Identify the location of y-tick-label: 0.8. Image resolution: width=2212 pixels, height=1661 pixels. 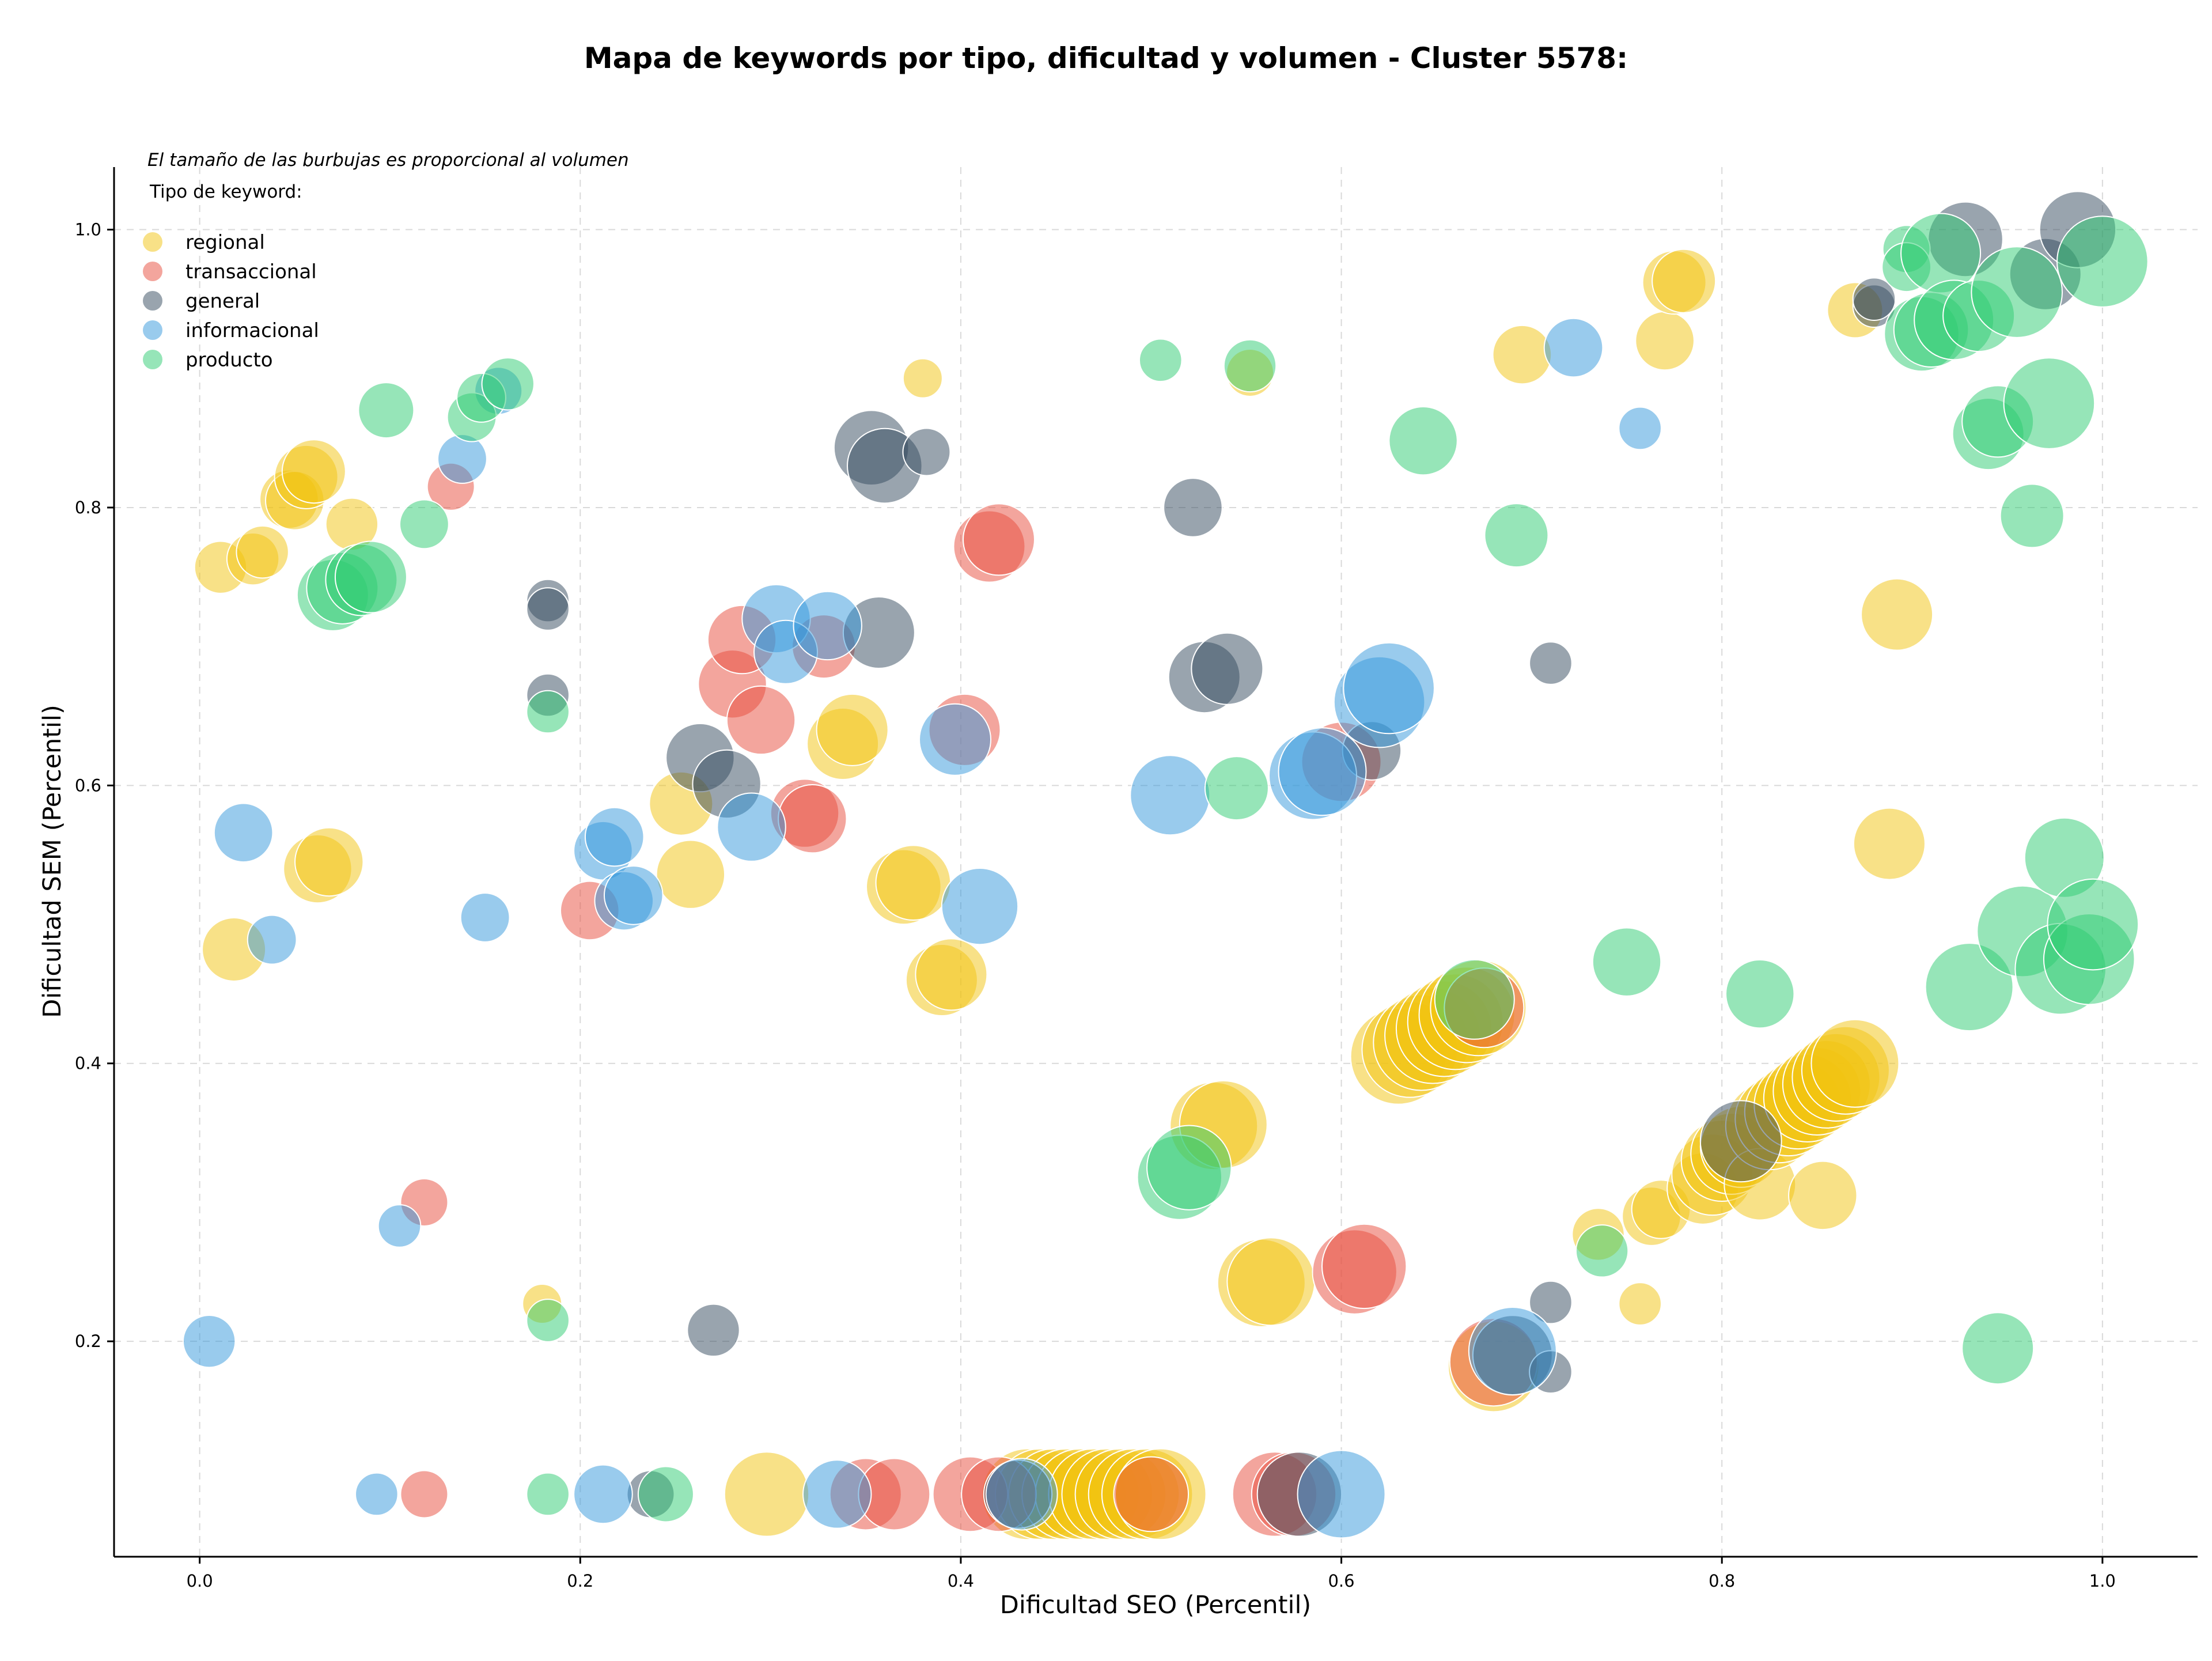
(88, 507).